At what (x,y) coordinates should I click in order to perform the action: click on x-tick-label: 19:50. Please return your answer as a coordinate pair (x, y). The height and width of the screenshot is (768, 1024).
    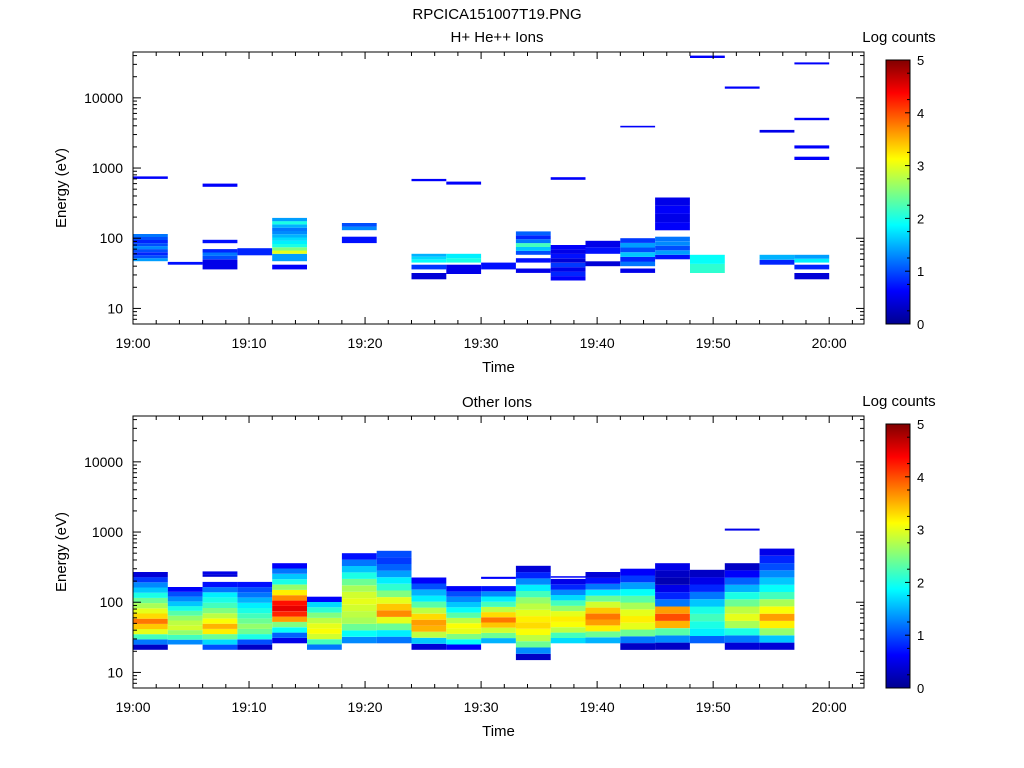
    Looking at the image, I should click on (713, 707).